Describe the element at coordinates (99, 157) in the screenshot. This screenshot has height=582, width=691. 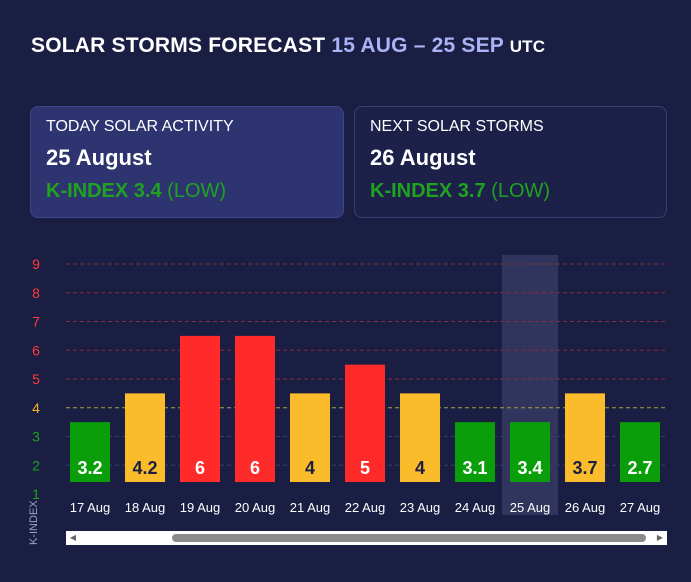
I see `today-card-date: 25 August` at that location.